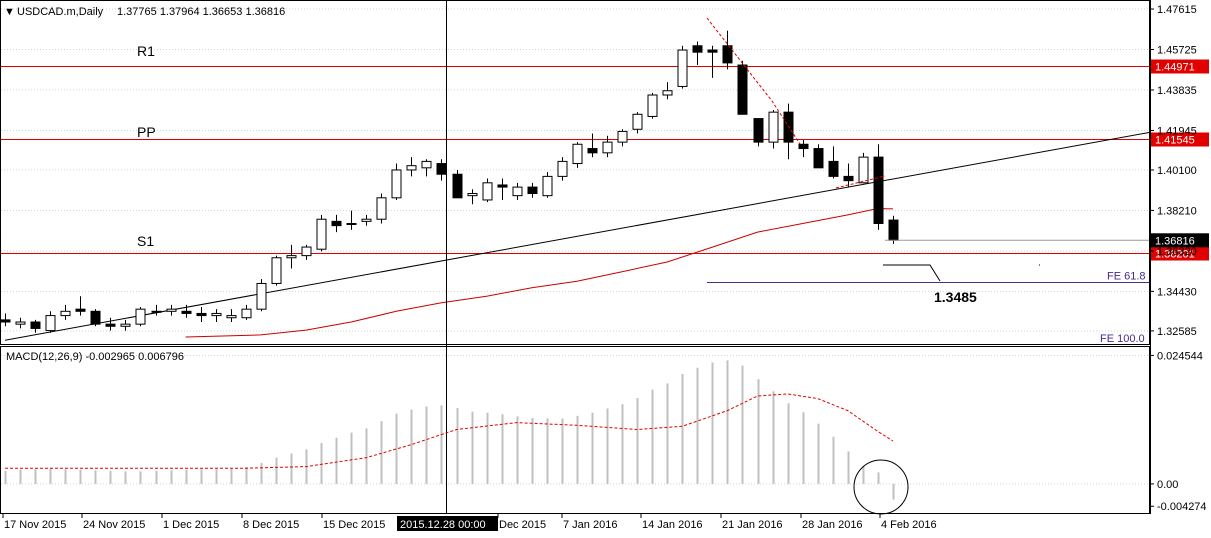  Describe the element at coordinates (1177, 131) in the screenshot. I see `price-tick-label: 1.41945` at that location.